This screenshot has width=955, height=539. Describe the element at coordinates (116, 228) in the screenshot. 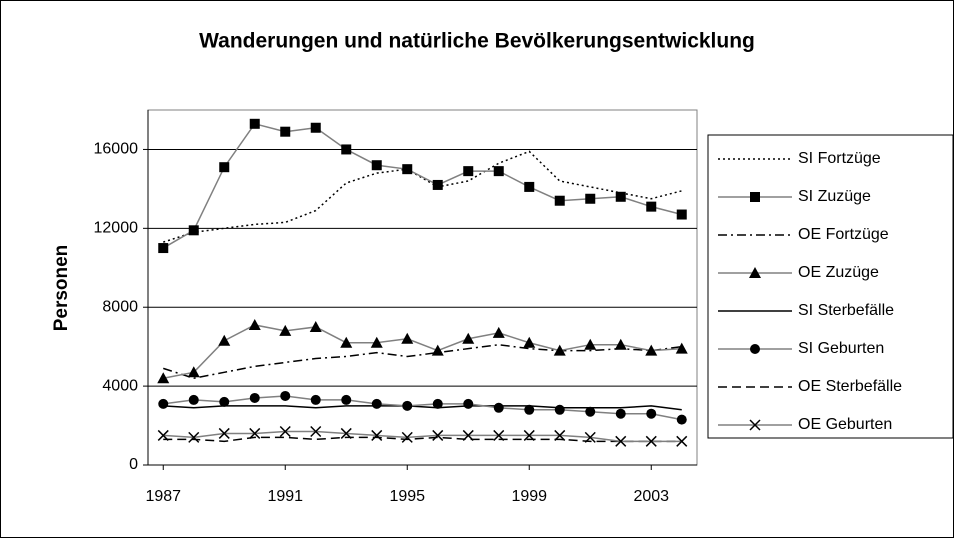

I see `y-tick-label: 12000` at that location.